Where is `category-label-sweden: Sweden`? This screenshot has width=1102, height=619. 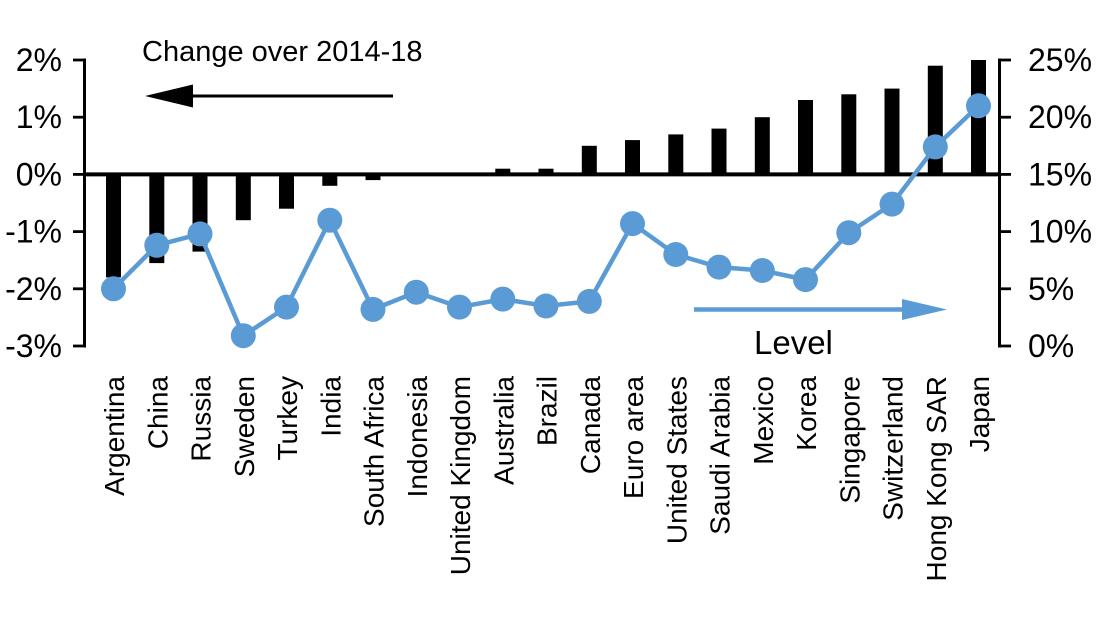 category-label-sweden: Sweden is located at coordinates (244, 426).